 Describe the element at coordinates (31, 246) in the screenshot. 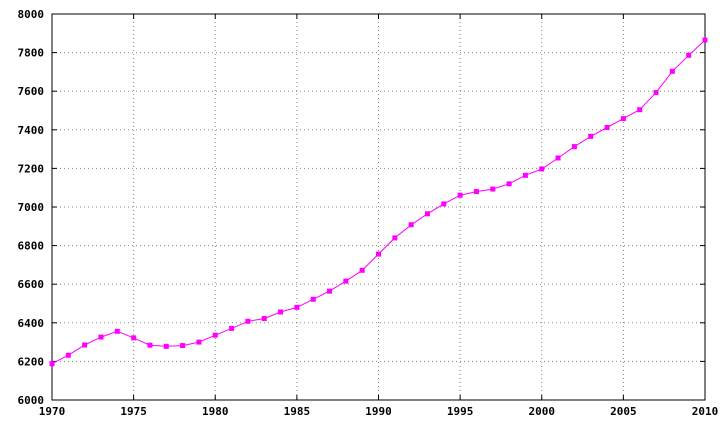

I see `y-tick-label: 6800` at that location.